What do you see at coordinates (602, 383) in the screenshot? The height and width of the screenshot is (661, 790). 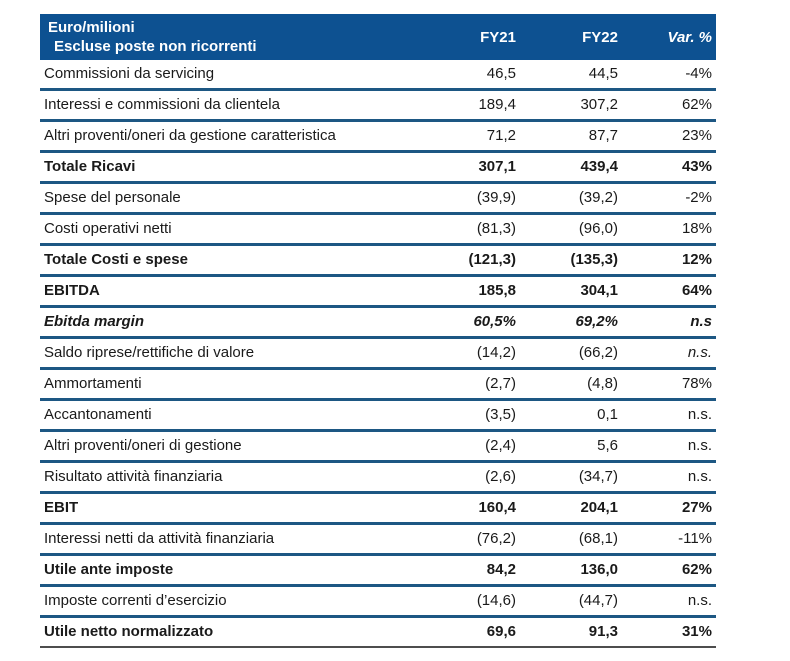 I see `fy22-value: (4,8)` at bounding box center [602, 383].